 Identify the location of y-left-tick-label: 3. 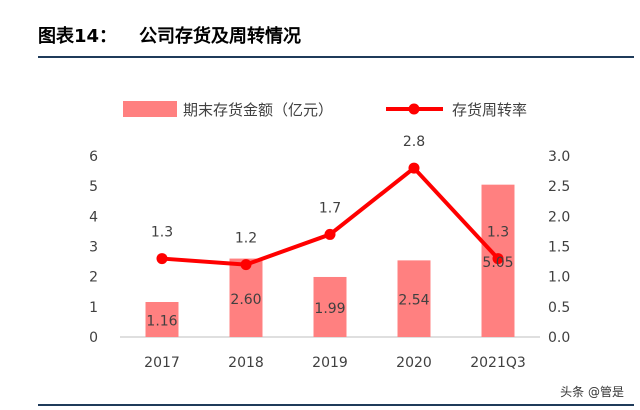
(93, 248).